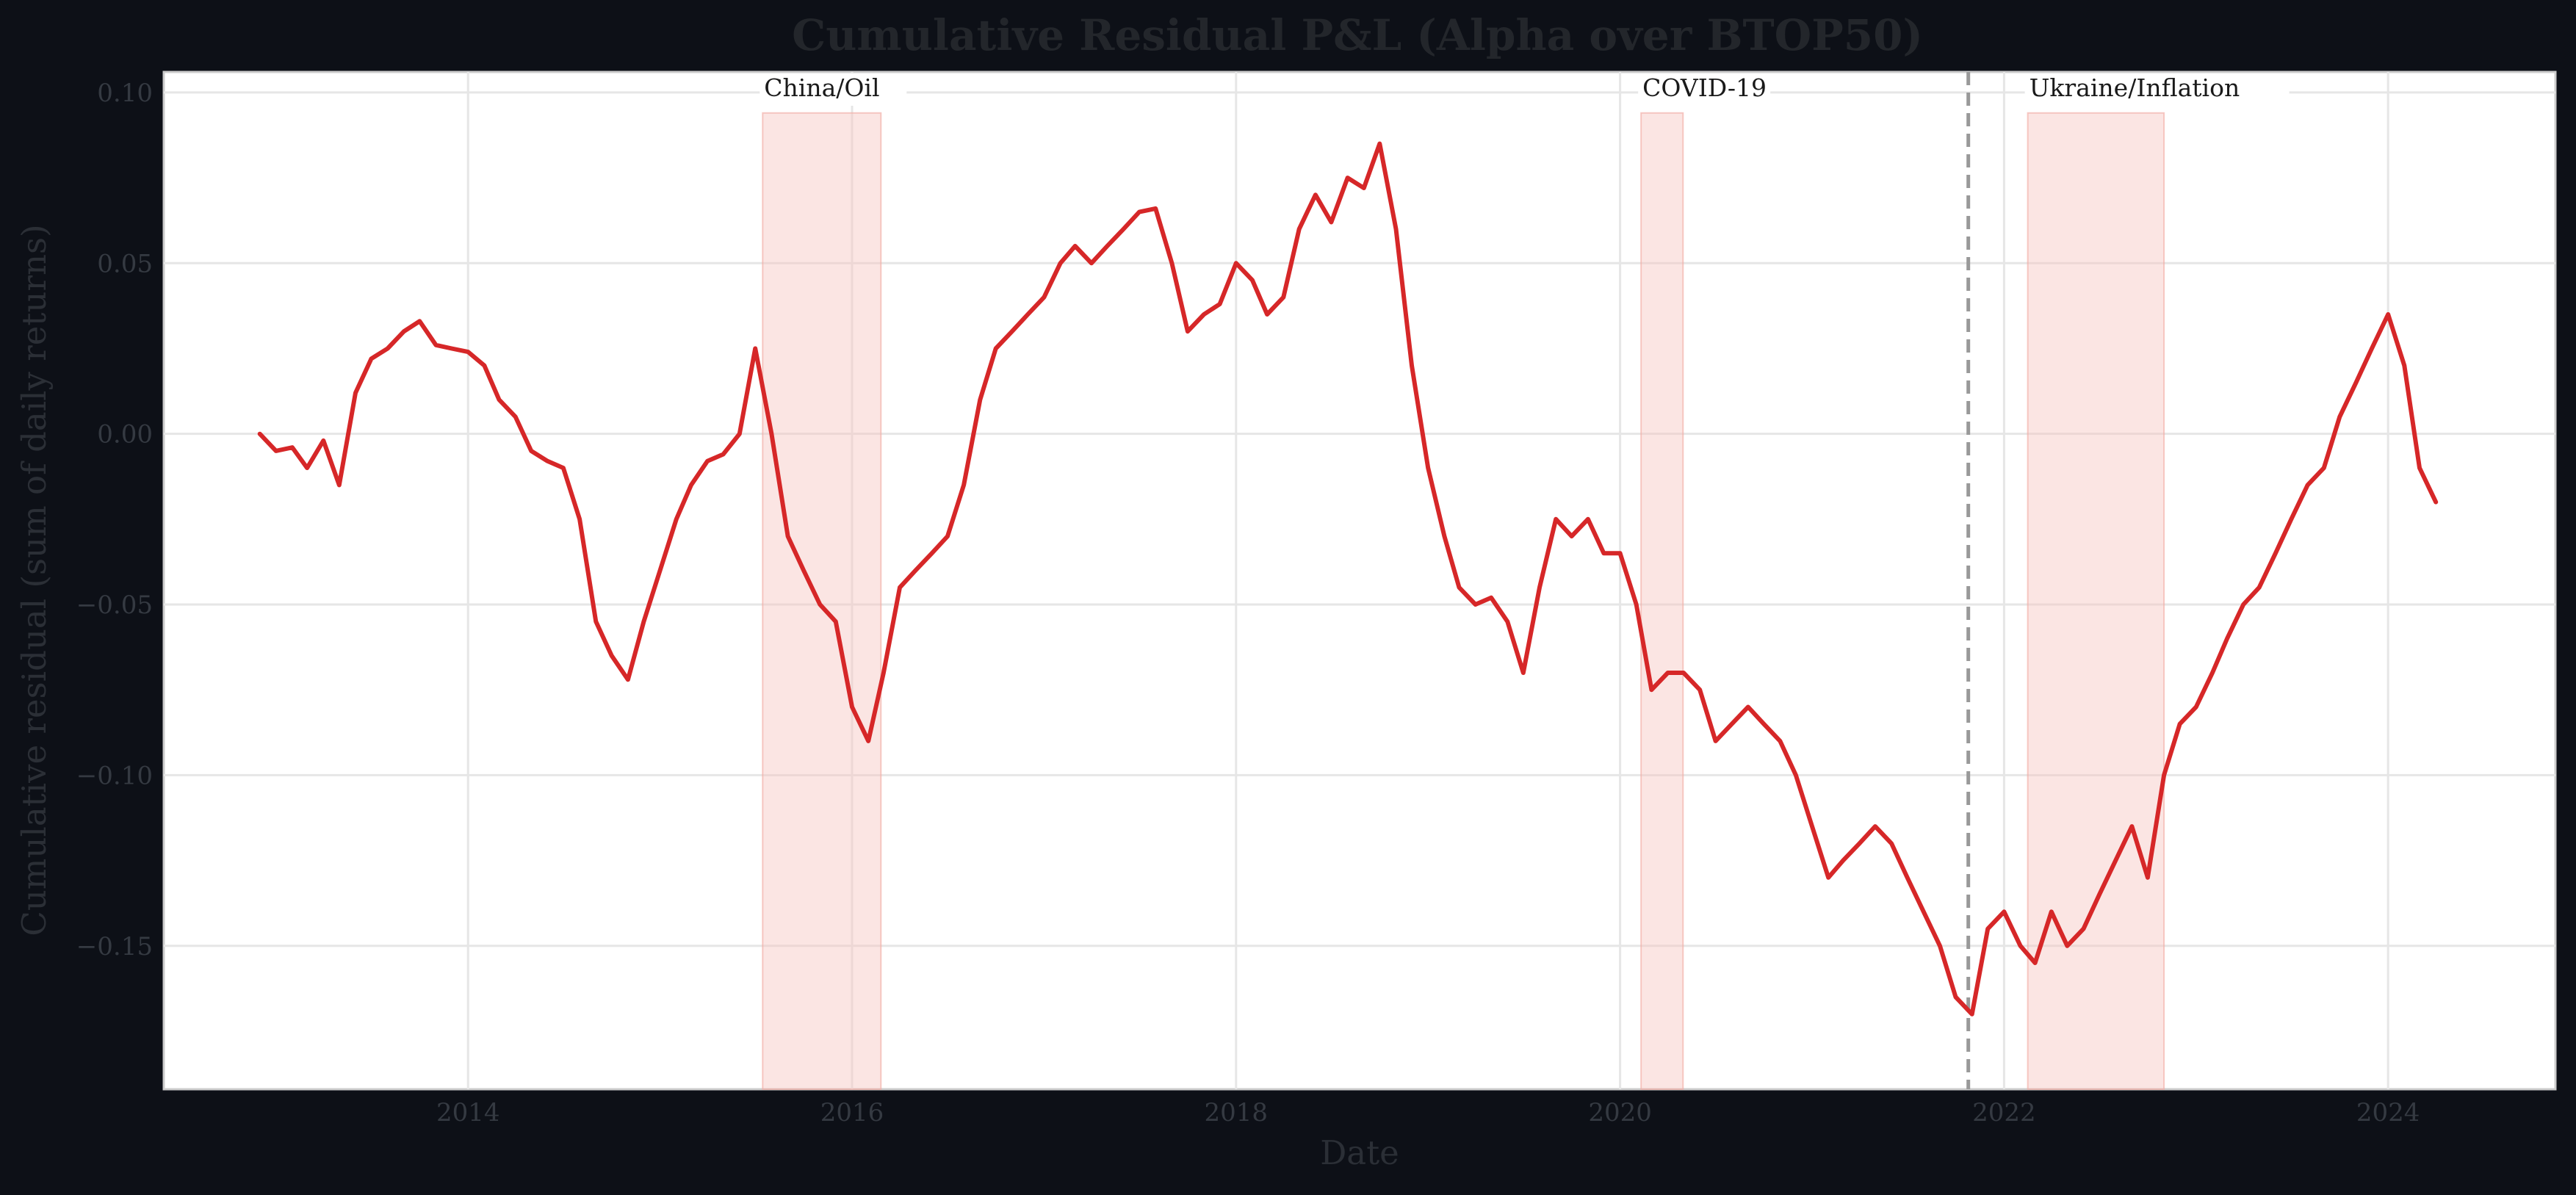  I want to click on event-label: Ukraine/Inflation, so click(2135, 87).